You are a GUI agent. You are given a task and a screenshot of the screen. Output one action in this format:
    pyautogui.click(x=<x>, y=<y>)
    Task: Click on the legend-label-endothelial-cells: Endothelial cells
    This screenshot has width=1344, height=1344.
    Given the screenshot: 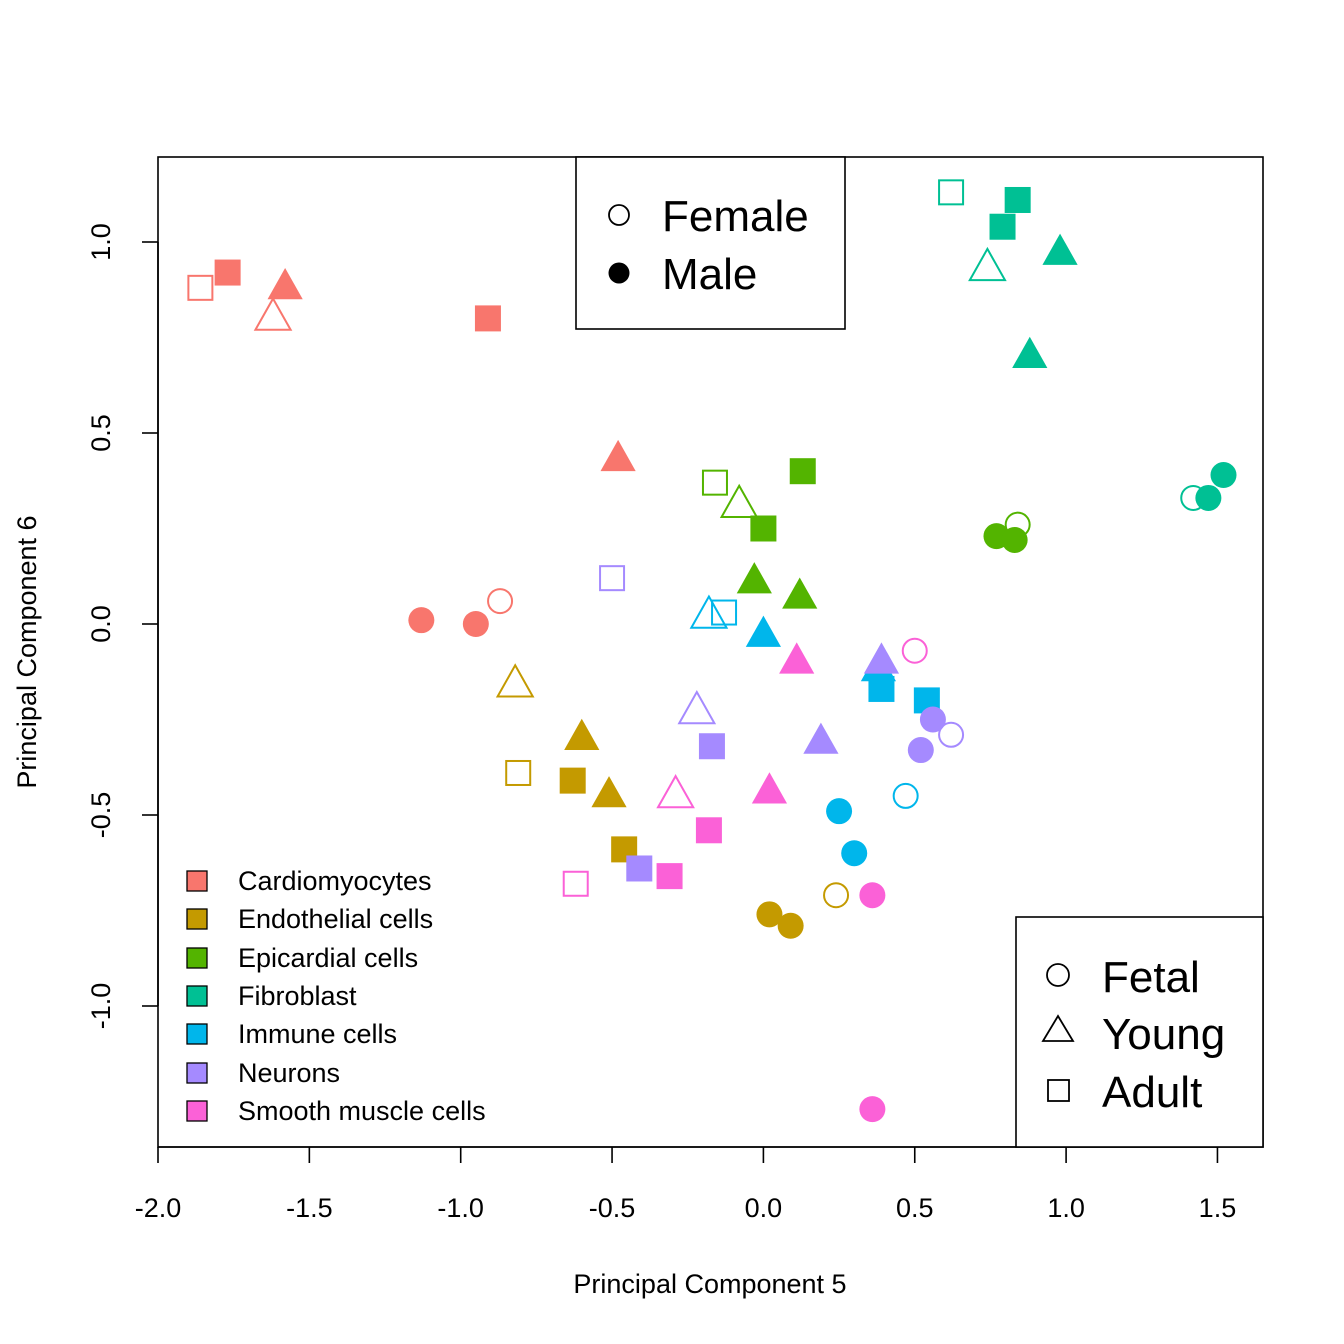 What is the action you would take?
    pyautogui.click(x=335, y=919)
    